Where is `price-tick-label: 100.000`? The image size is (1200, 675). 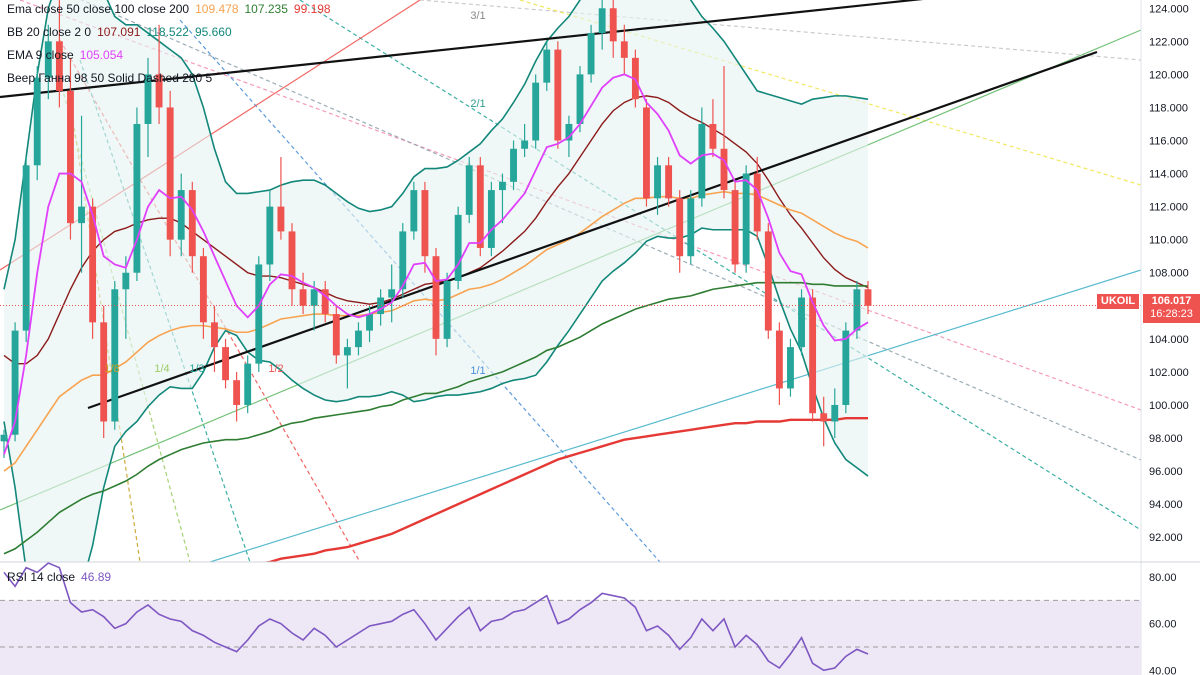
price-tick-label: 100.000 is located at coordinates (1169, 406).